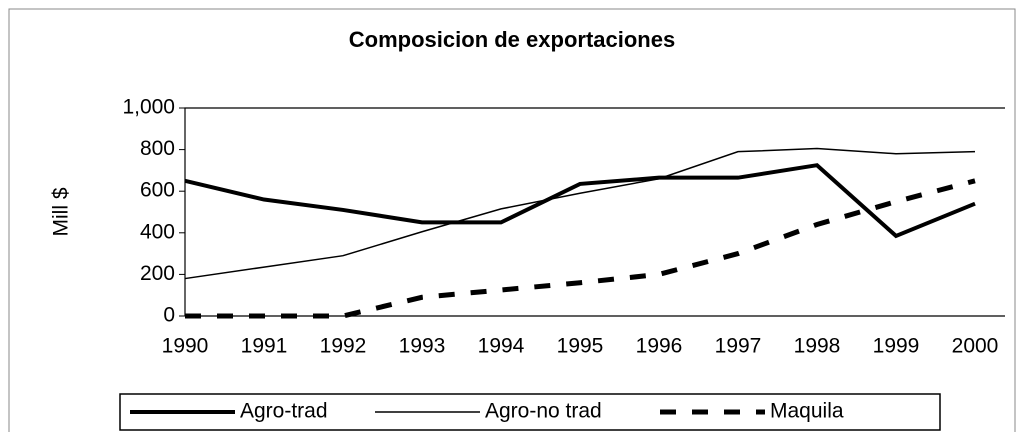  Describe the element at coordinates (185, 346) in the screenshot. I see `x-tick-label: 1990` at that location.